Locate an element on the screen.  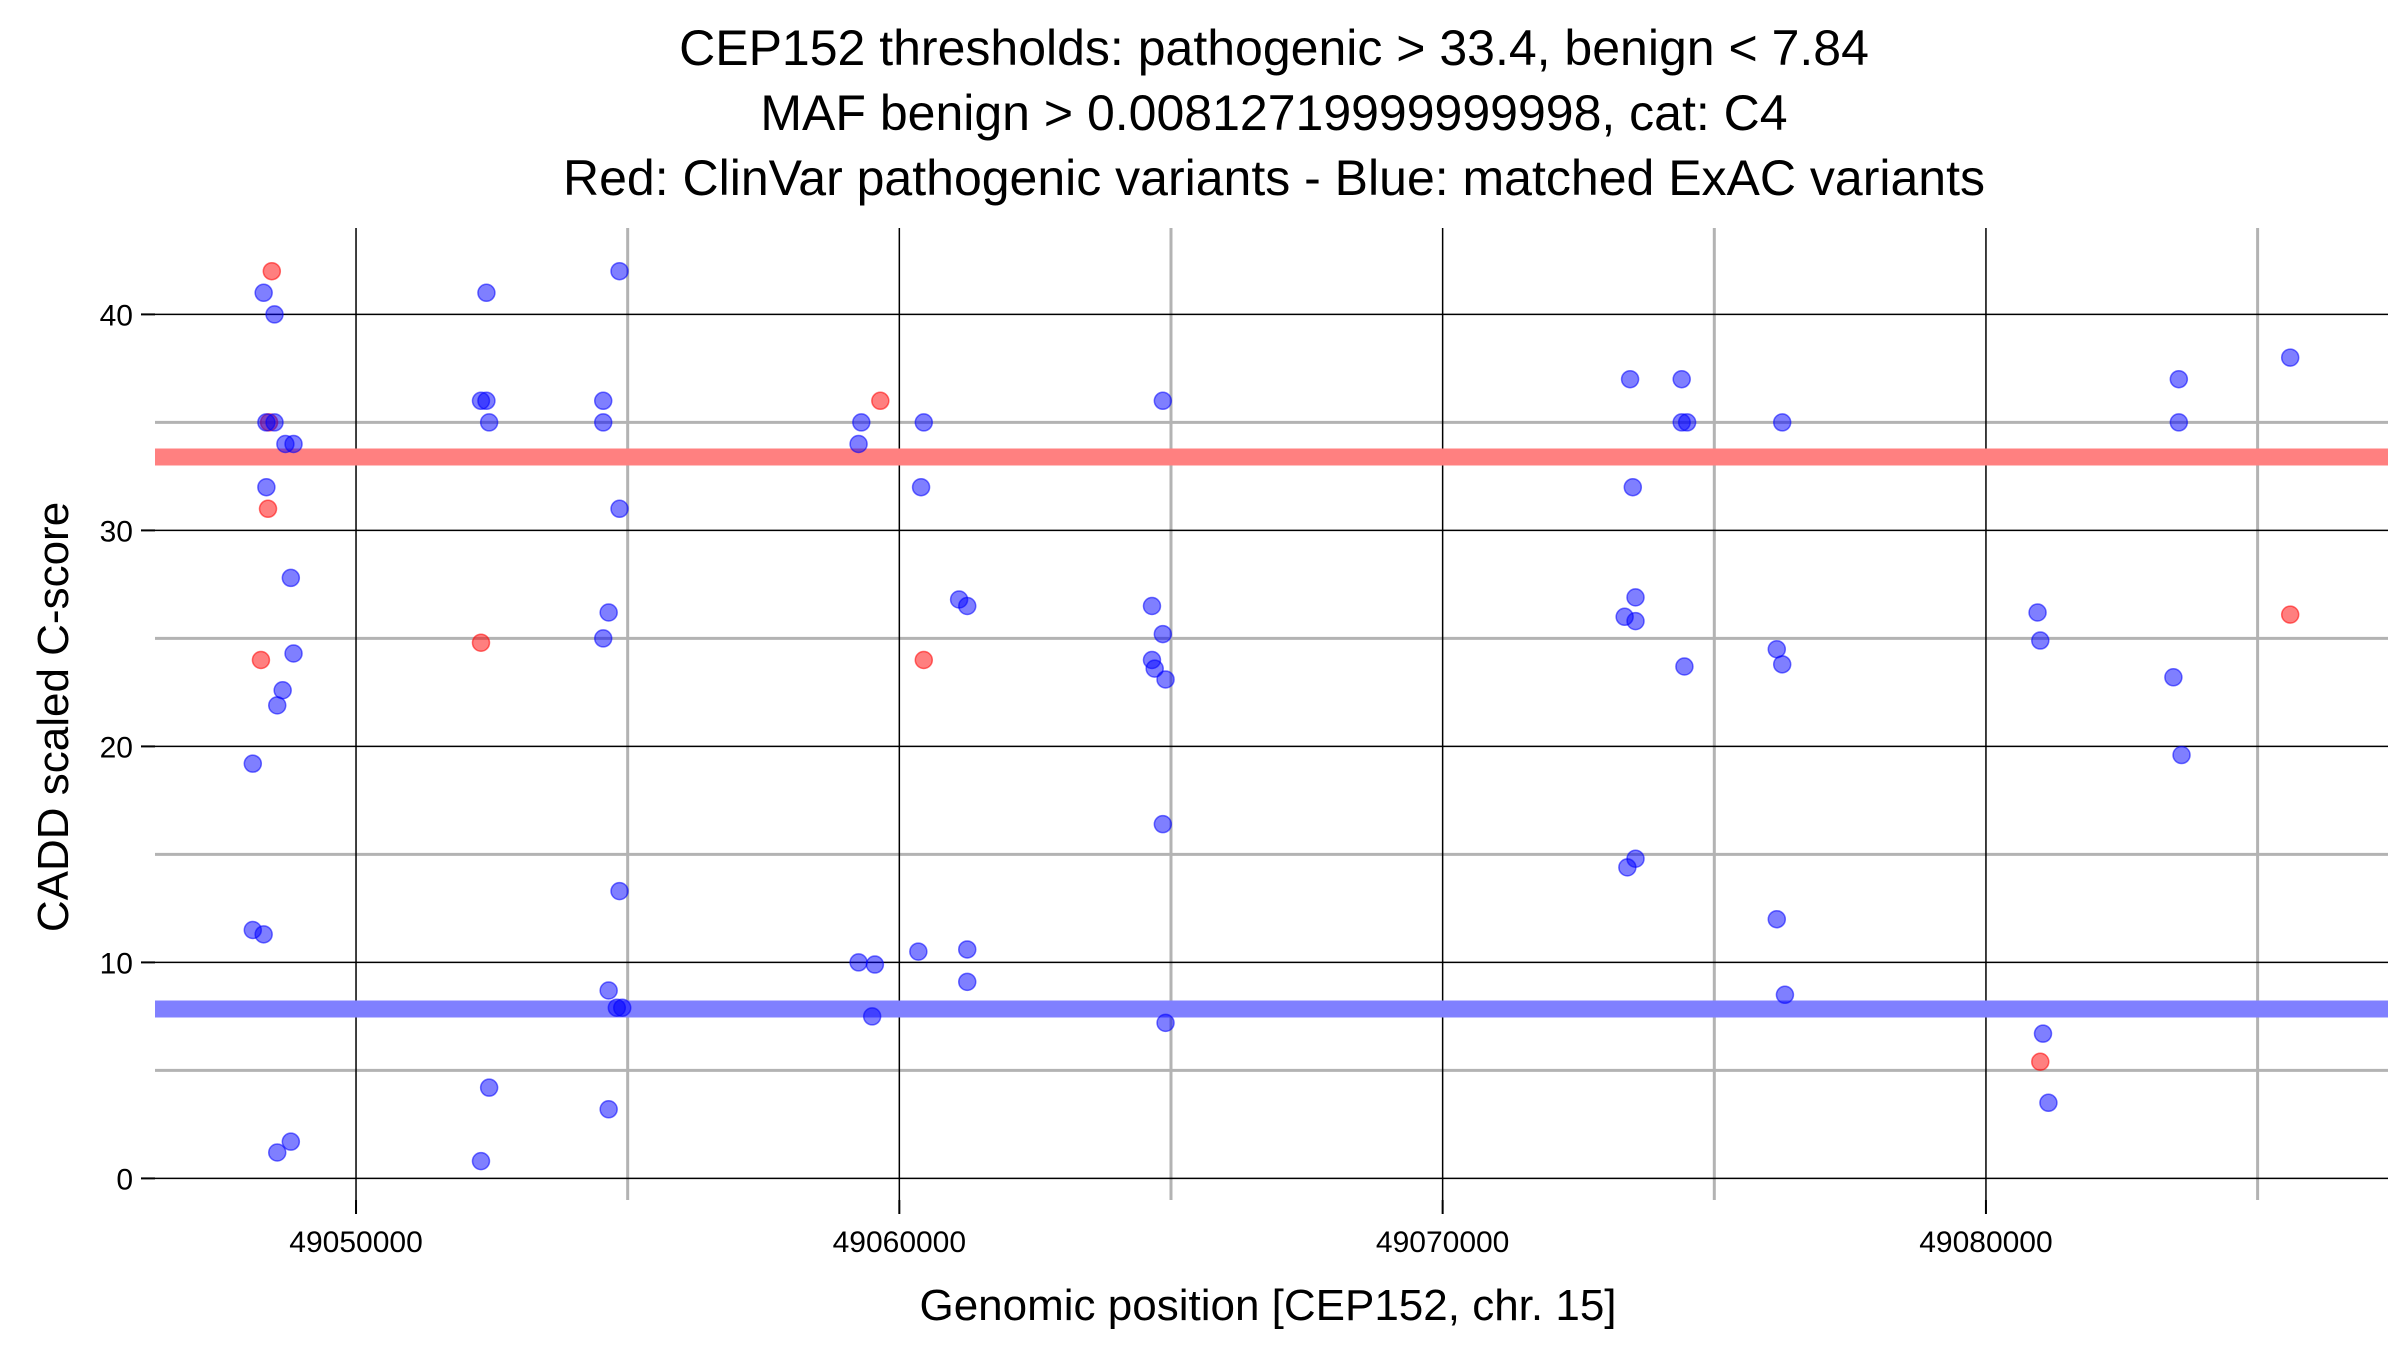
y-axis: 0 10 20 30 40 is located at coordinates (127, 747).